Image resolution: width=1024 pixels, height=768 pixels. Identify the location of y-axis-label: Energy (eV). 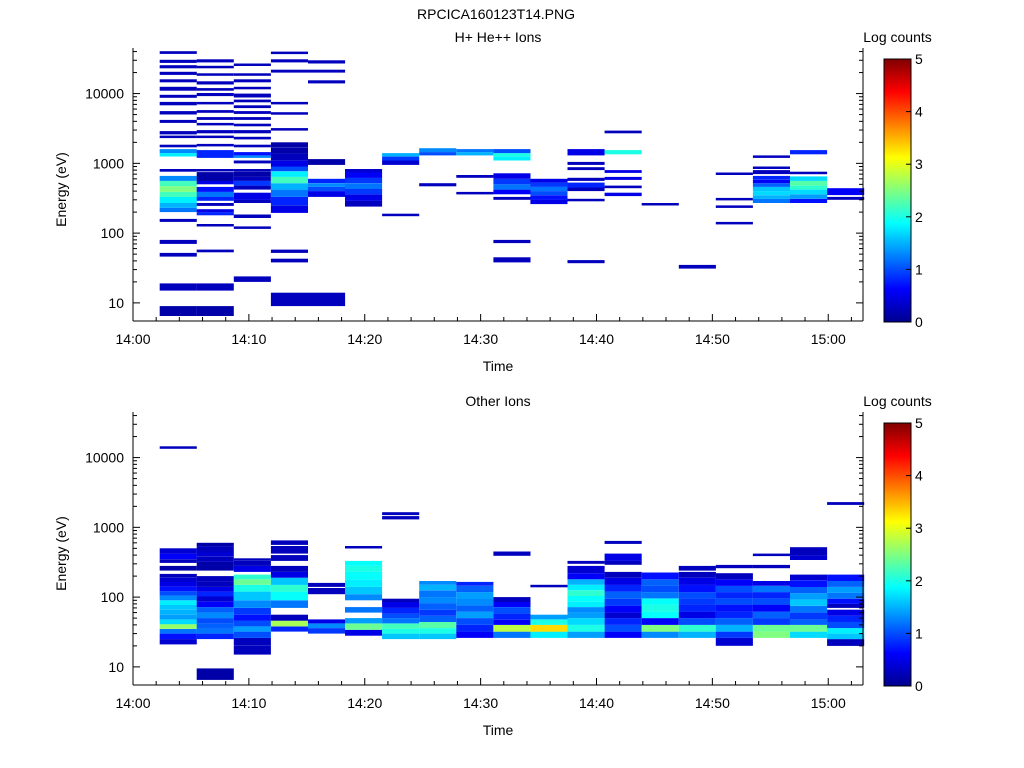
(61, 189).